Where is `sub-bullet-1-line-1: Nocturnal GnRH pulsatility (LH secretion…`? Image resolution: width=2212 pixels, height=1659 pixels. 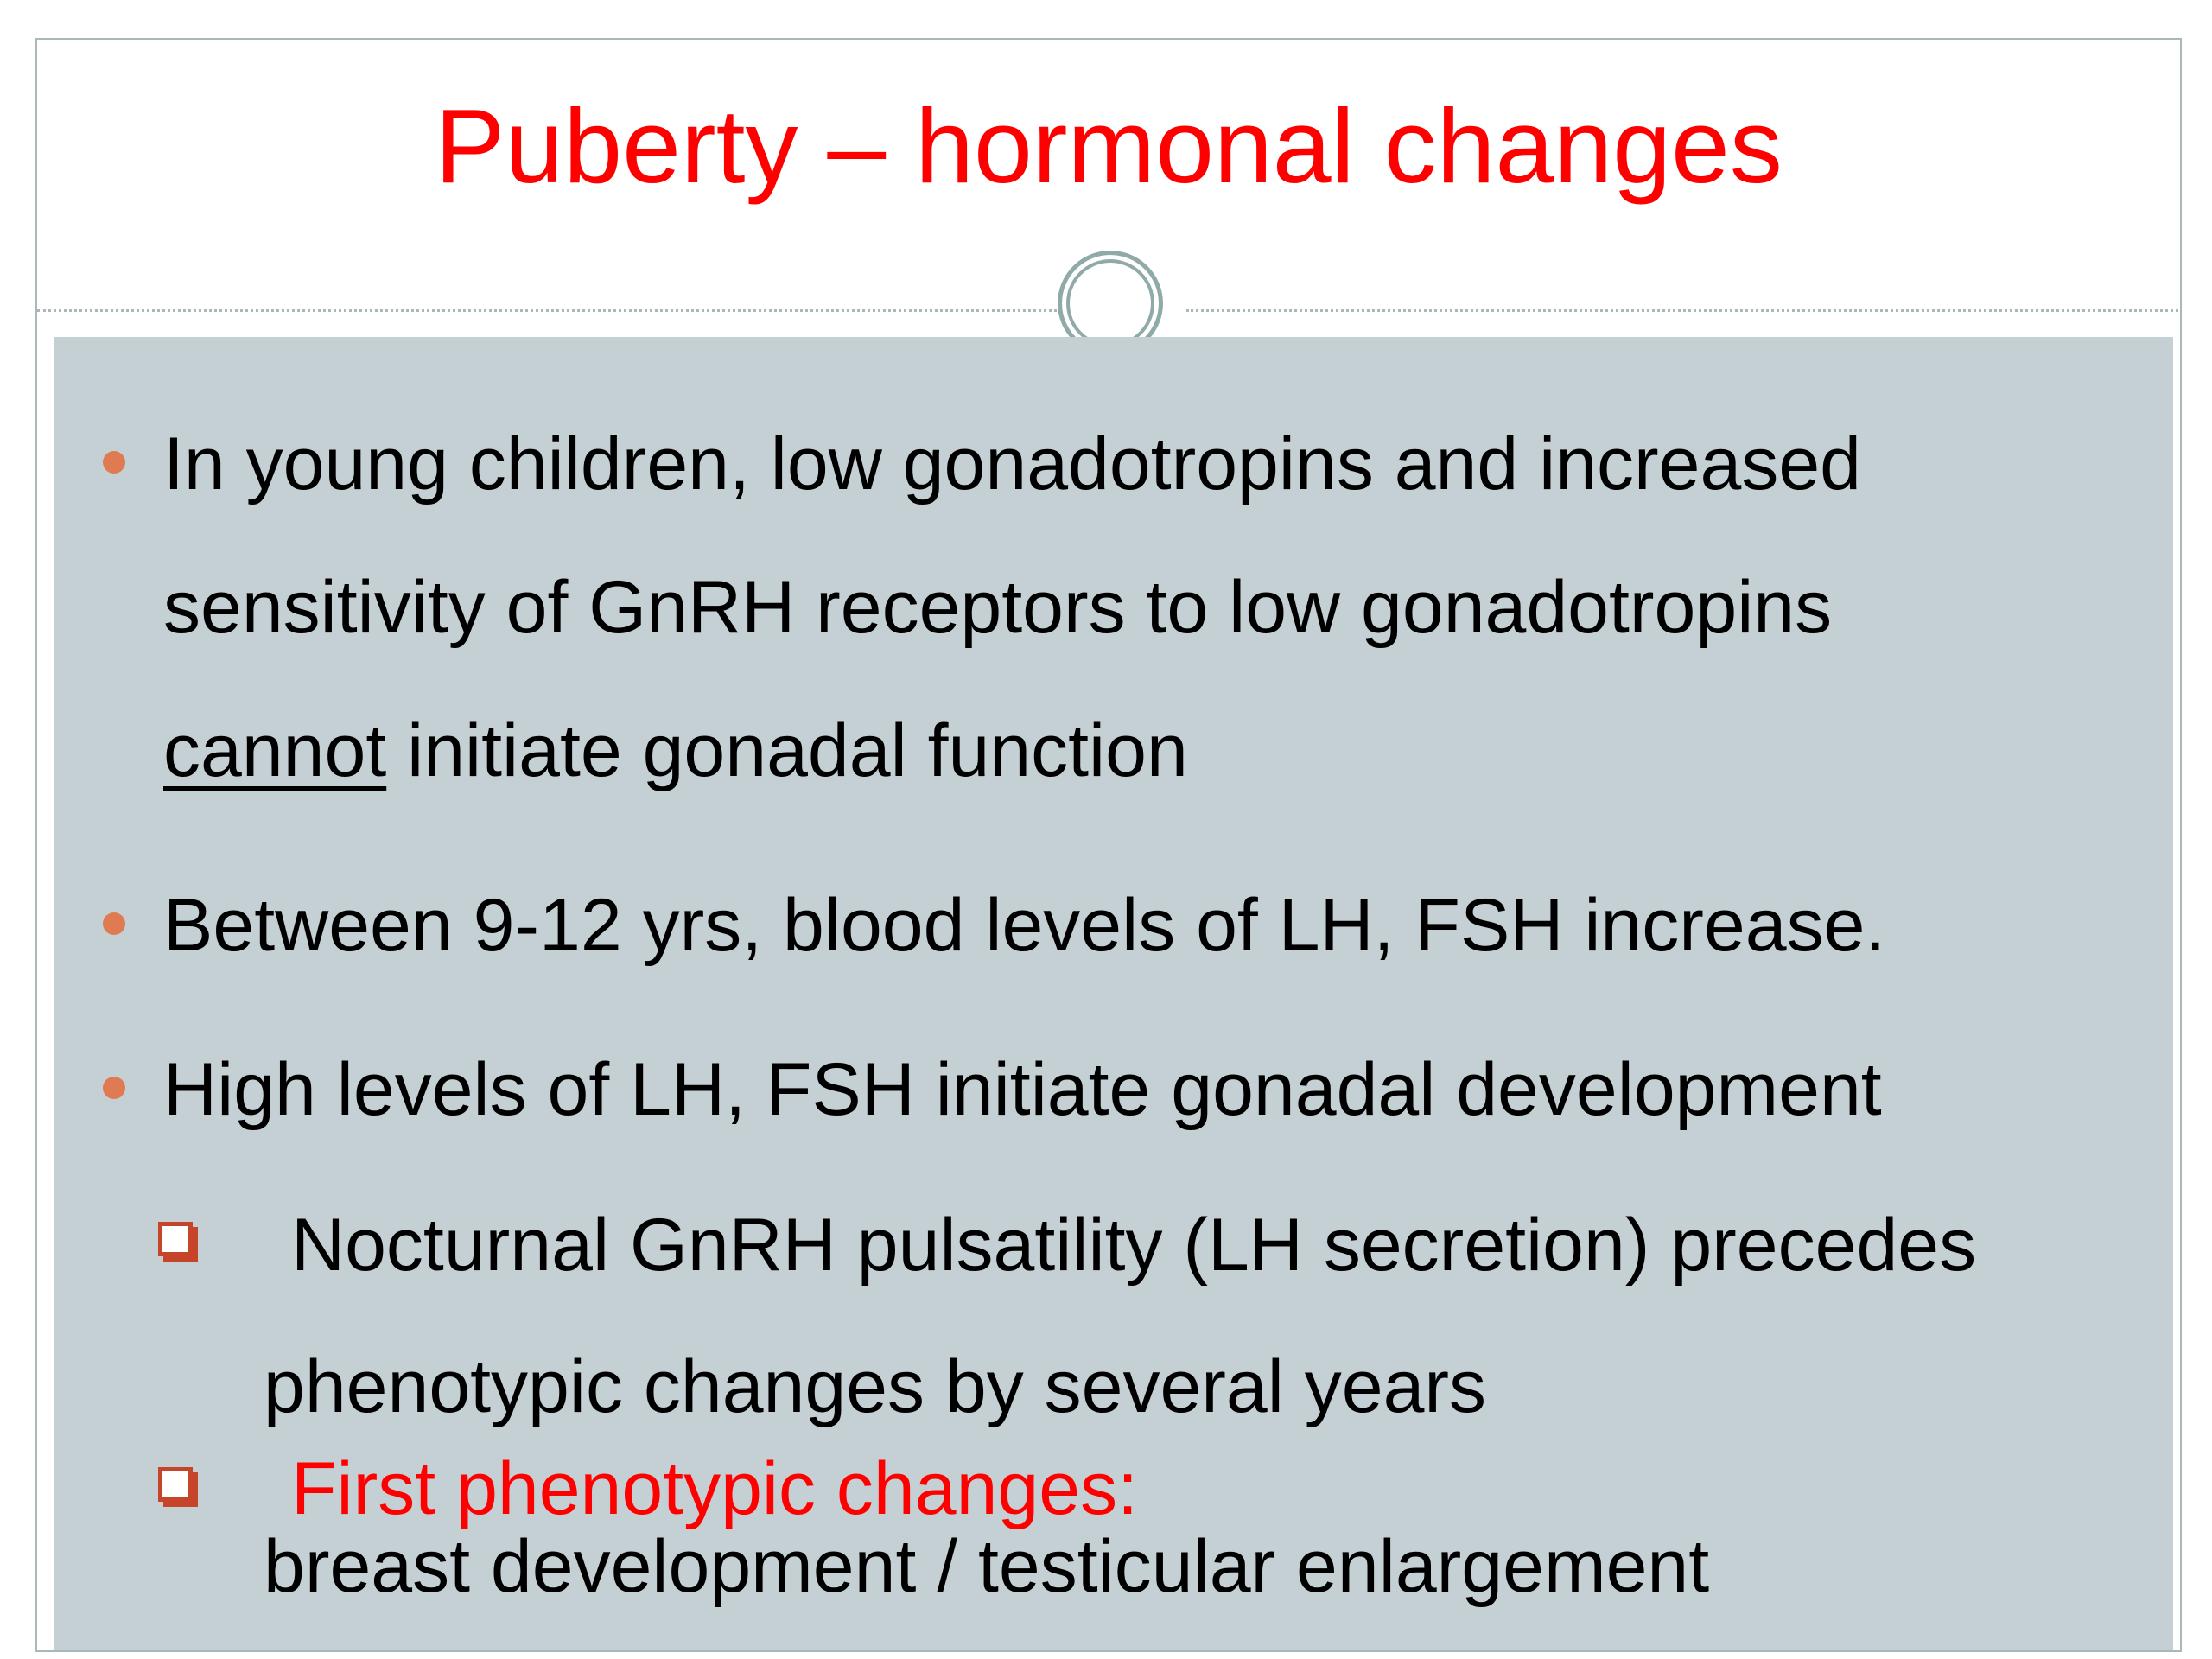 sub-bullet-1-line-1: Nocturnal GnRH pulsatility (LH secretion… is located at coordinates (1134, 1245).